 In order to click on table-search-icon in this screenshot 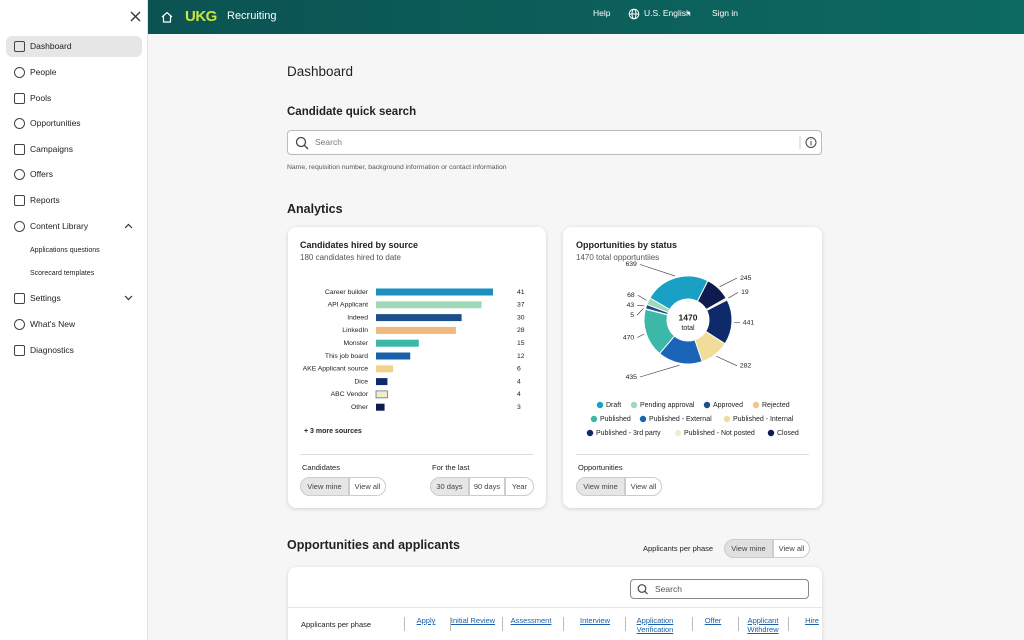, I will do `click(642, 589)`.